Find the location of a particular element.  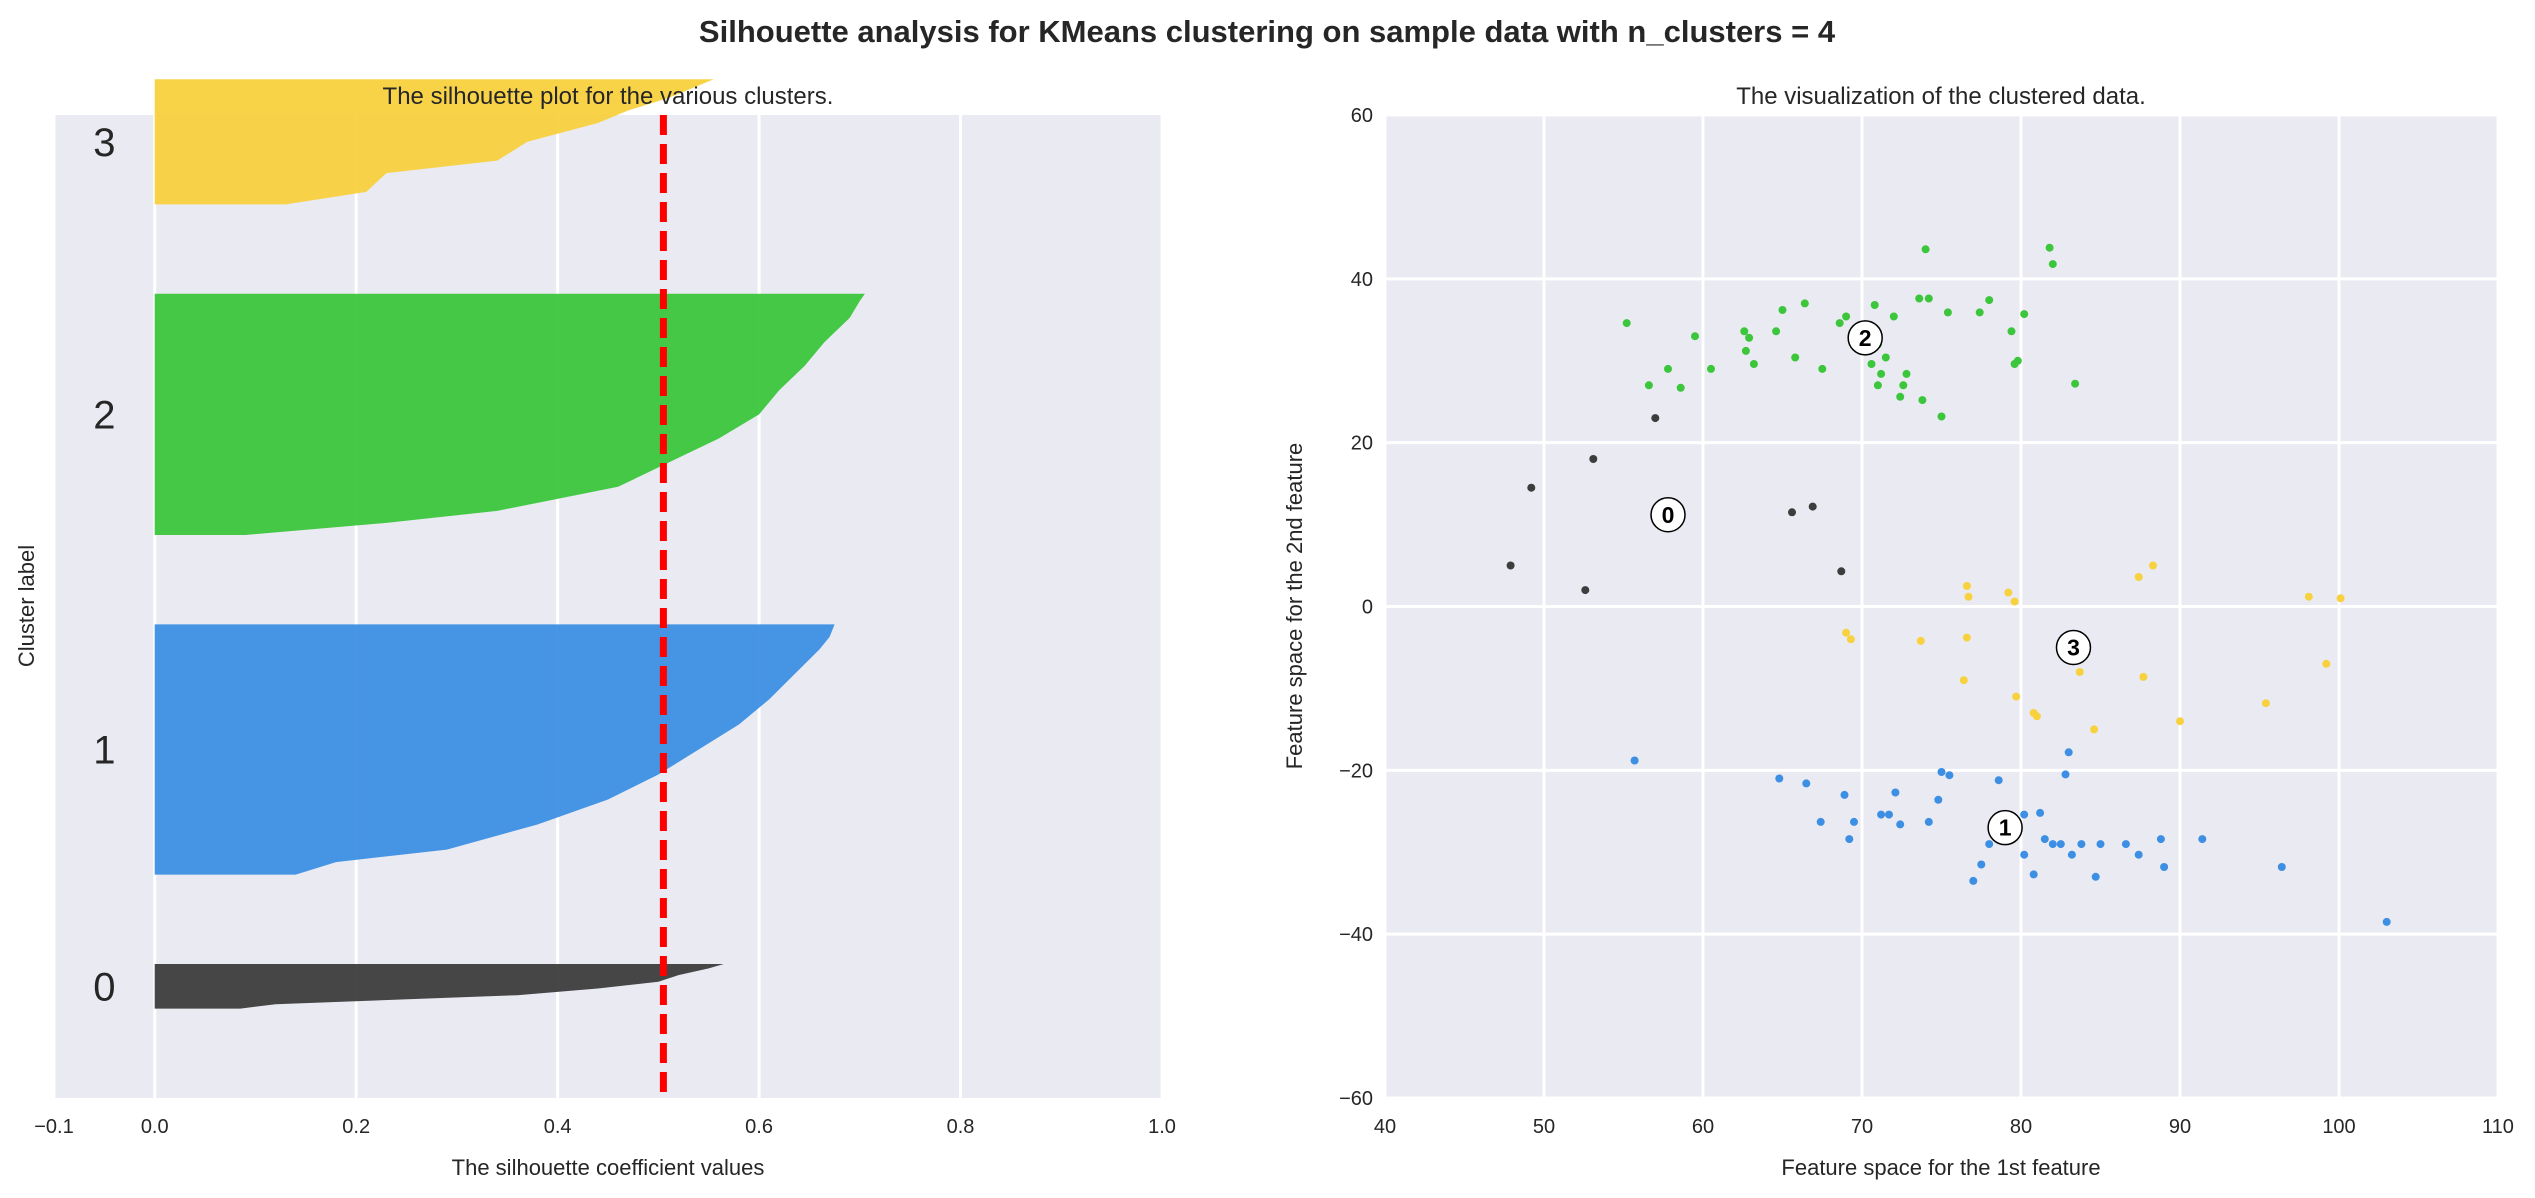

scatter-y-tick-label: 40 is located at coordinates (1362, 280).